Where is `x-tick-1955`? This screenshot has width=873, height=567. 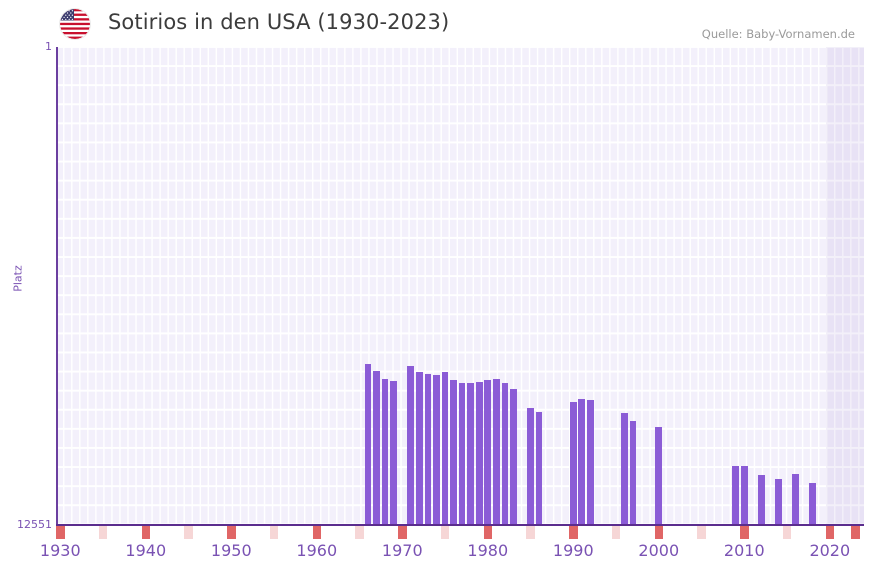
x-tick-1955 is located at coordinates (274, 532).